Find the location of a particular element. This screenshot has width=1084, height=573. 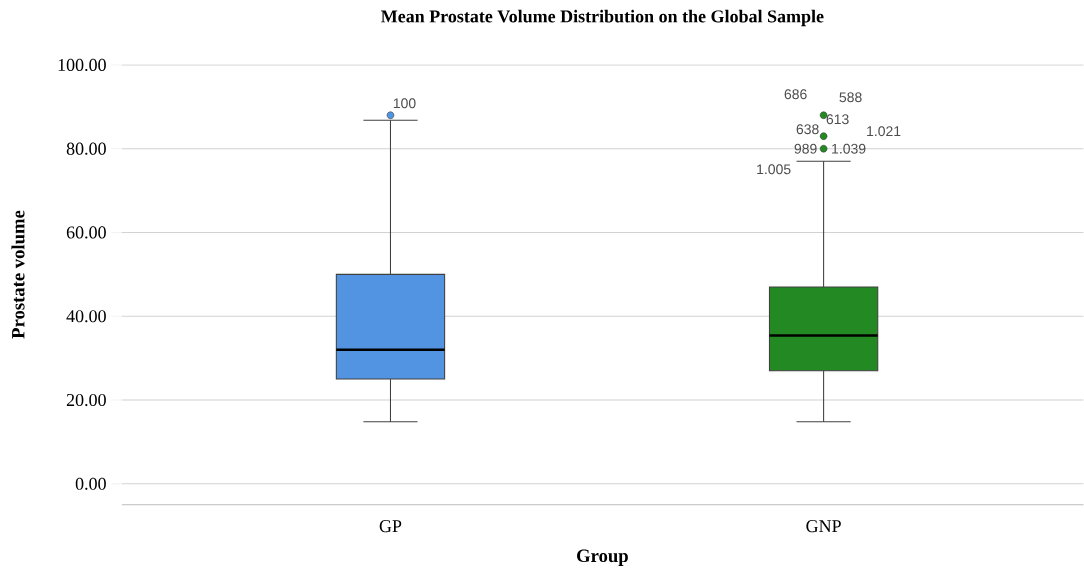

x-tick-label: GP is located at coordinates (390, 526).